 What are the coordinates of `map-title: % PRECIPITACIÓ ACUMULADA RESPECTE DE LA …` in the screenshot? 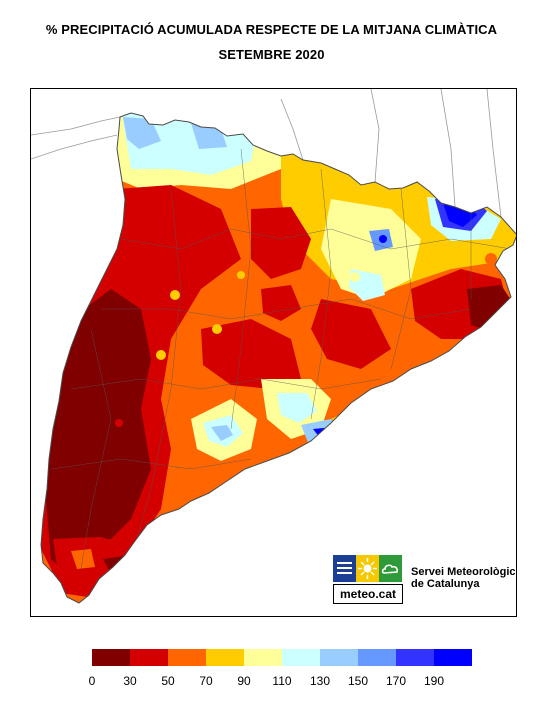 It's located at (271, 29).